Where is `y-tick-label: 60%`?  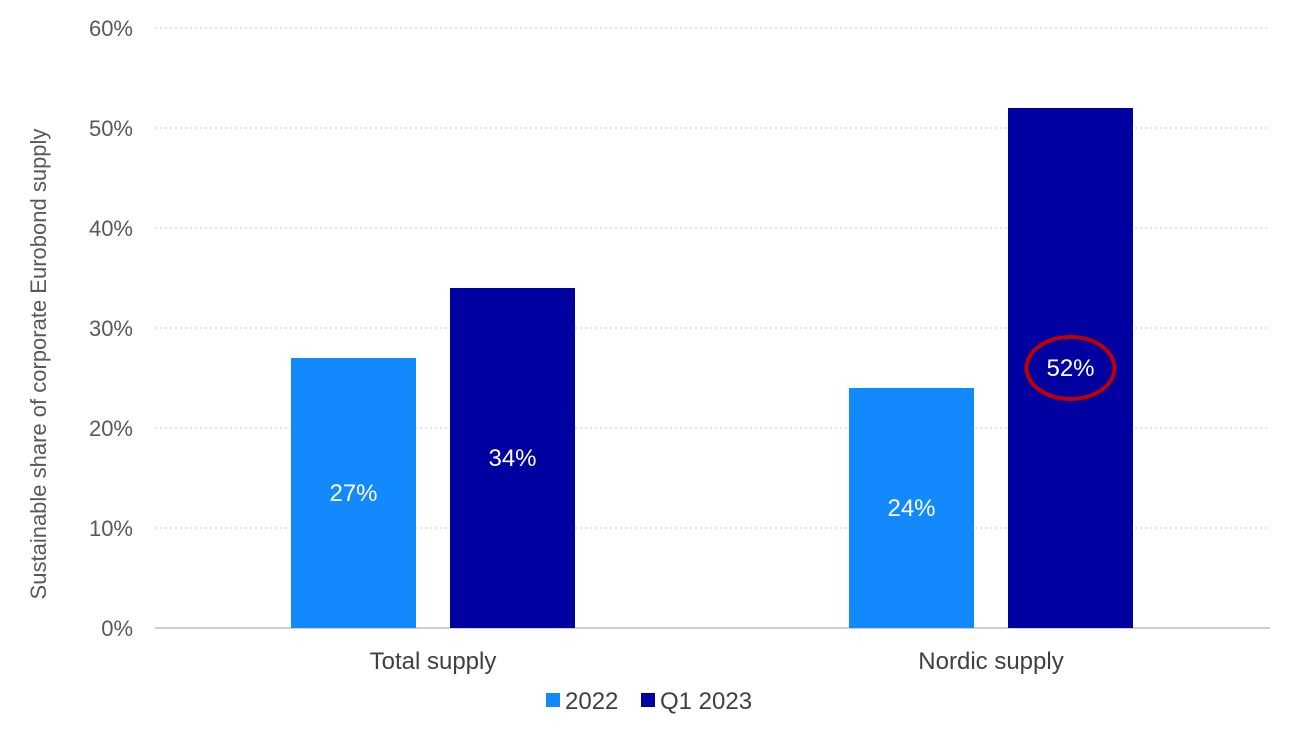 y-tick-label: 60% is located at coordinates (111, 28).